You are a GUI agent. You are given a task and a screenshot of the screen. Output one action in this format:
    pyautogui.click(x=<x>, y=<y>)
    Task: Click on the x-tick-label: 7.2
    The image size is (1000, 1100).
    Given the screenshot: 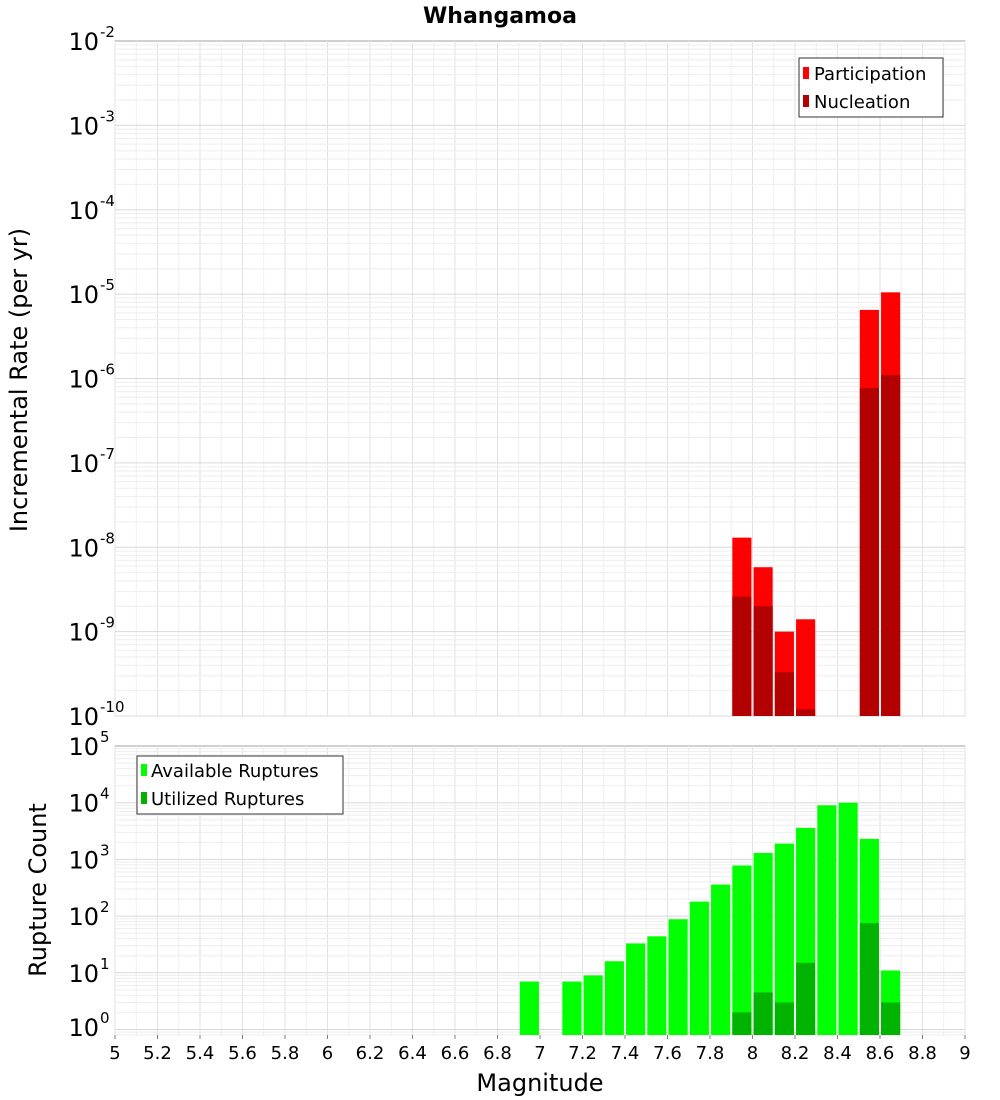 What is the action you would take?
    pyautogui.click(x=582, y=1053)
    